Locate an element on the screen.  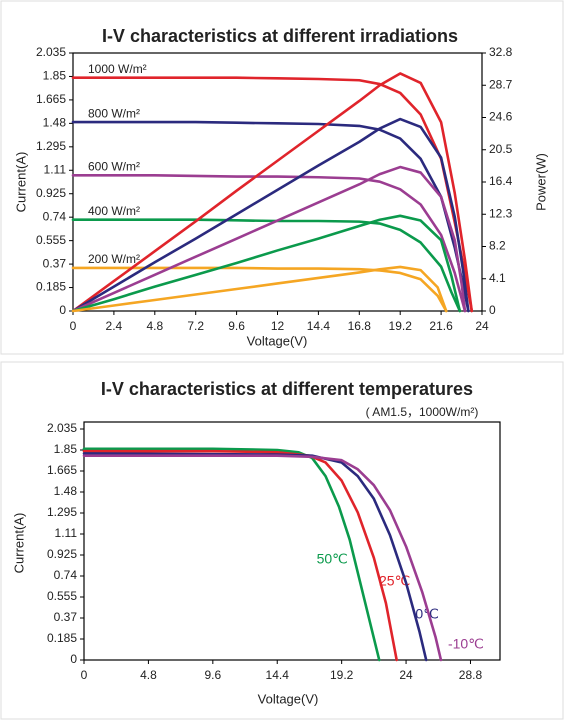
y2-axis-label: Power(W) is located at coordinates (540, 182).